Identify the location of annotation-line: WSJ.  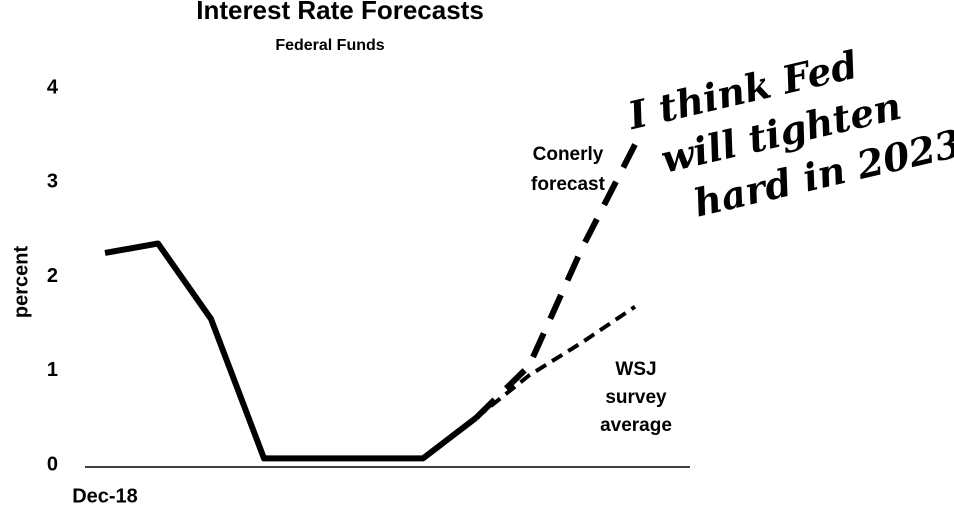
(635, 369).